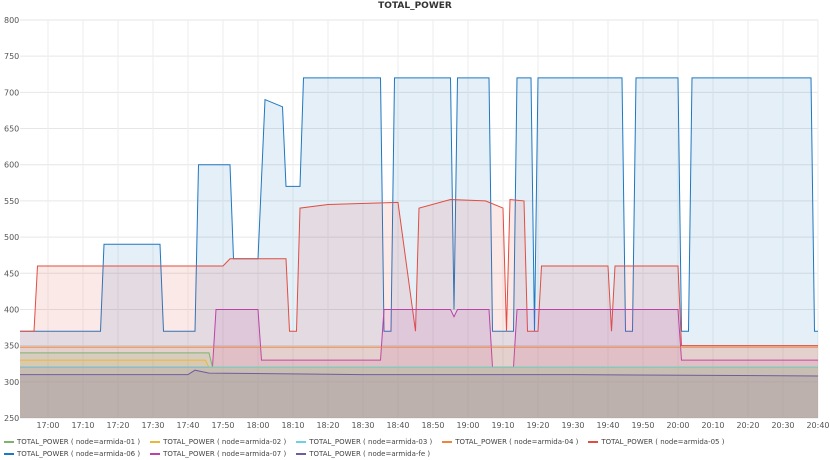 This screenshot has width=830, height=460. I want to click on x-tick-label: 17:50, so click(222, 425).